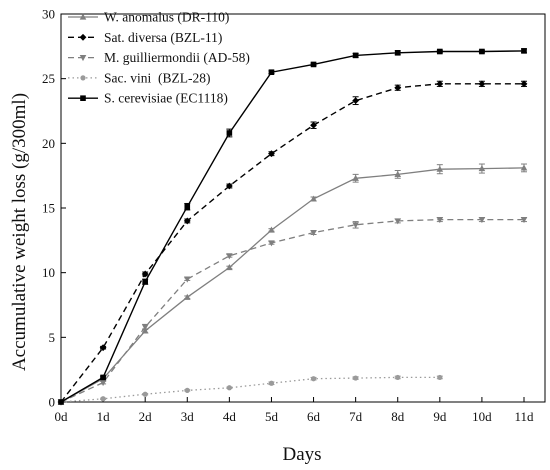 The width and height of the screenshot is (550, 470). Describe the element at coordinates (52, 402) in the screenshot. I see `y-tick-label: 0` at that location.